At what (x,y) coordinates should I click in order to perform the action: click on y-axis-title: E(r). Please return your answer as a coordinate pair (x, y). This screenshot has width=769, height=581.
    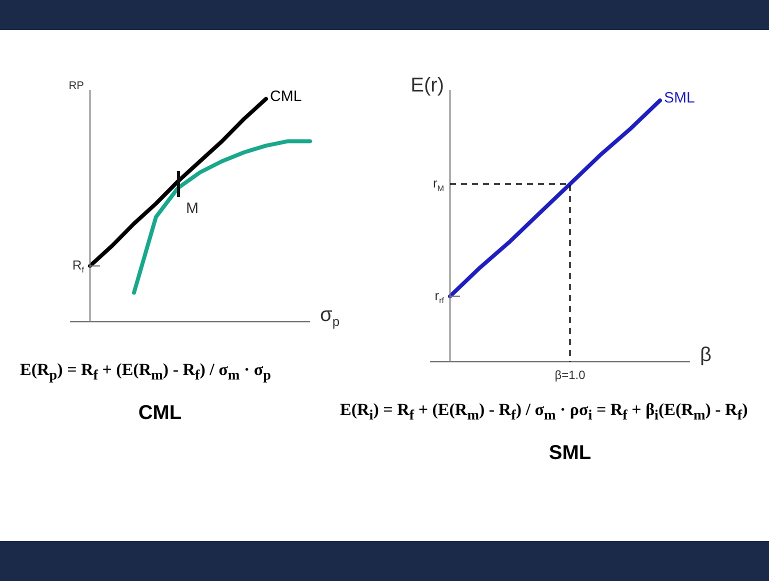
    Looking at the image, I should click on (427, 85).